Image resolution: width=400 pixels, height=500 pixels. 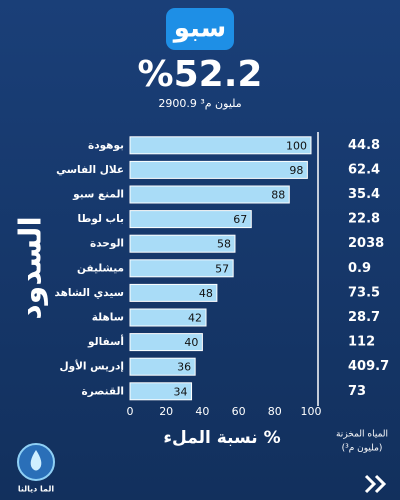 What do you see at coordinates (221, 438) in the screenshot?
I see `x-axis-title: نسبة الملء %` at bounding box center [221, 438].